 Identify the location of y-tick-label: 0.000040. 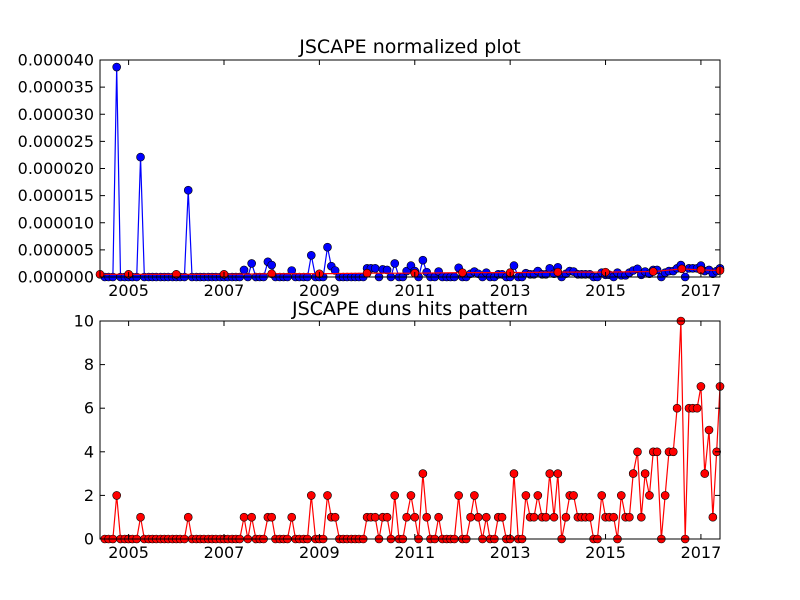
(56, 60).